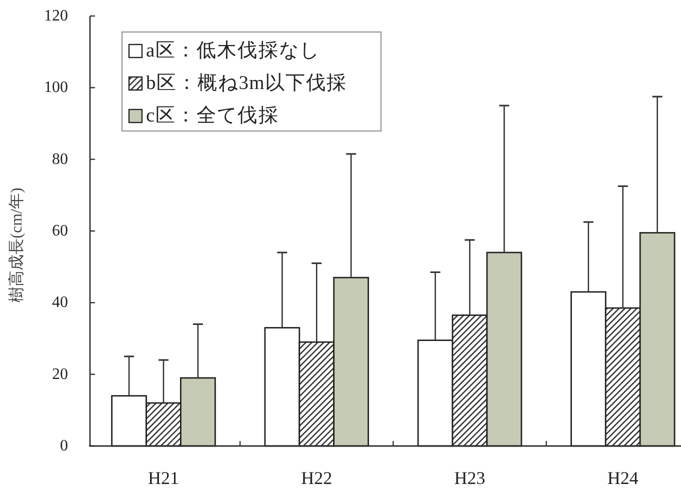 The image size is (681, 494). What do you see at coordinates (316, 478) in the screenshot?
I see `x-tick-label: H22` at bounding box center [316, 478].